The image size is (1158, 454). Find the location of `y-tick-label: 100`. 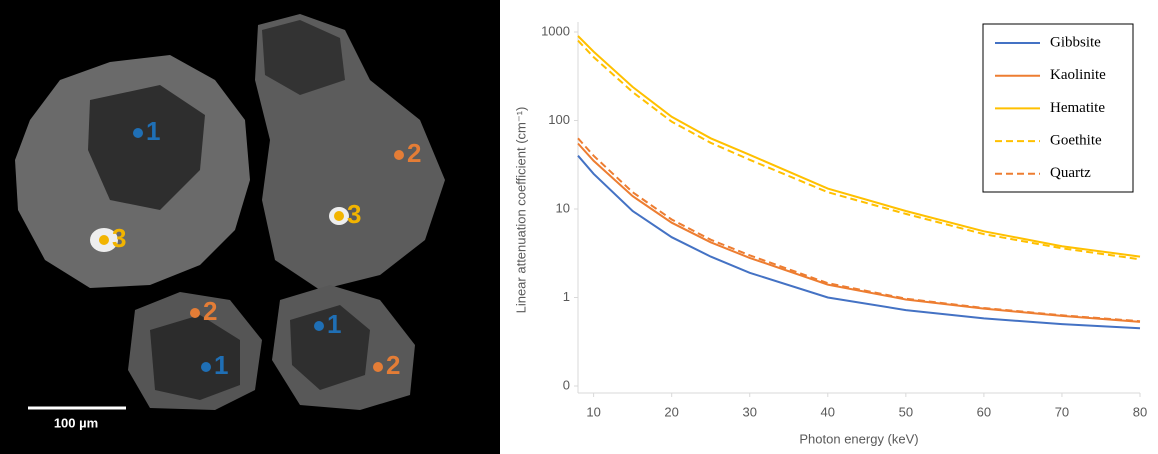

y-tick-label: 100 is located at coordinates (559, 119).